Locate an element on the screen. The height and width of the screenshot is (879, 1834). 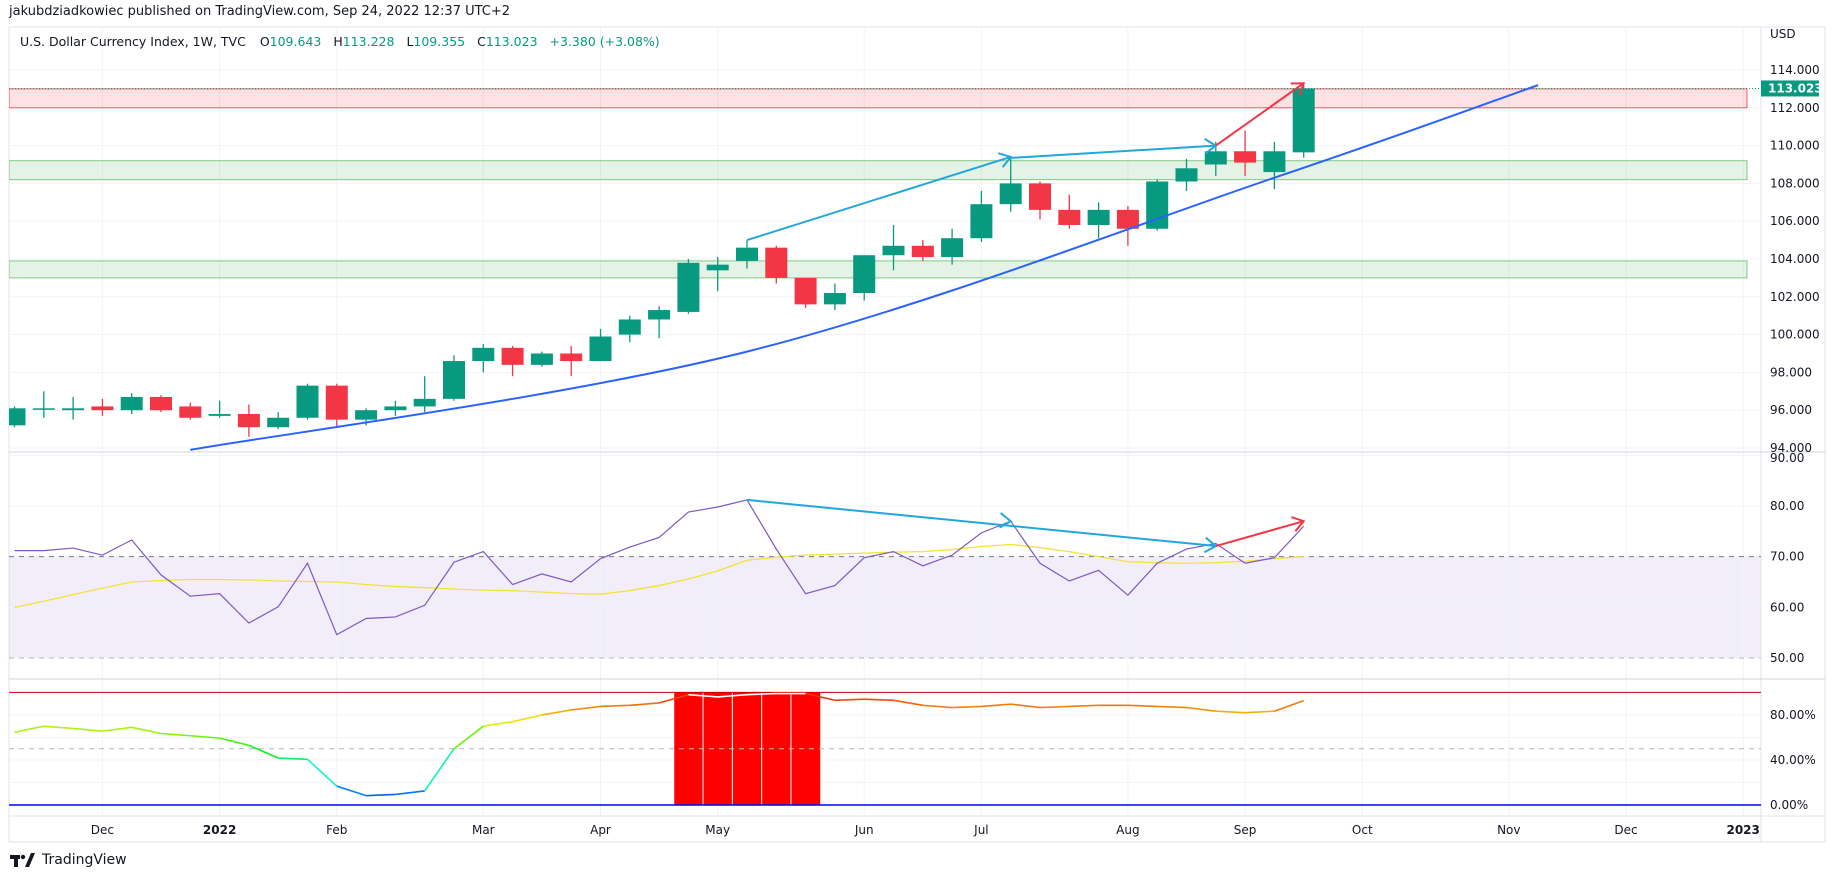
open-value: 109.643 is located at coordinates (295, 41).